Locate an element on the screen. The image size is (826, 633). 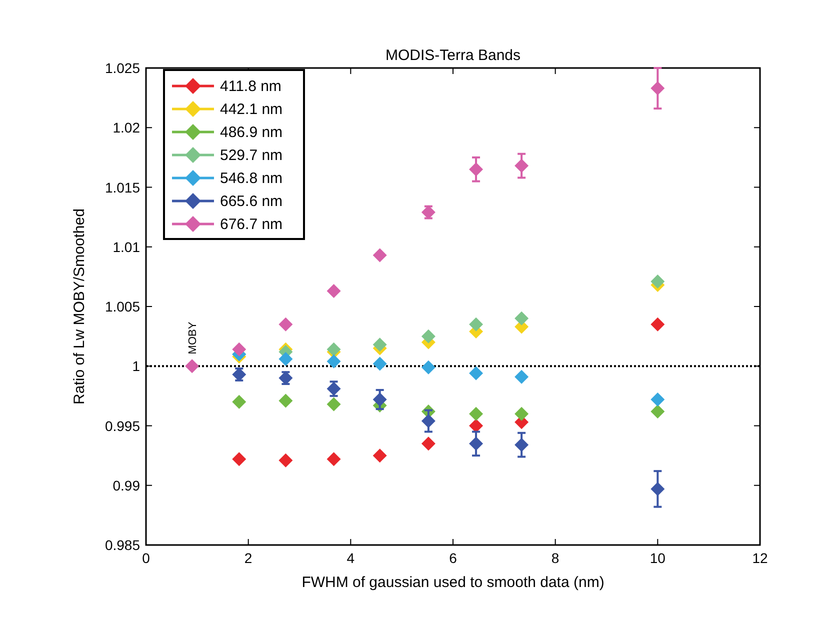
y-tick-label: 1.015 is located at coordinates (122, 187).